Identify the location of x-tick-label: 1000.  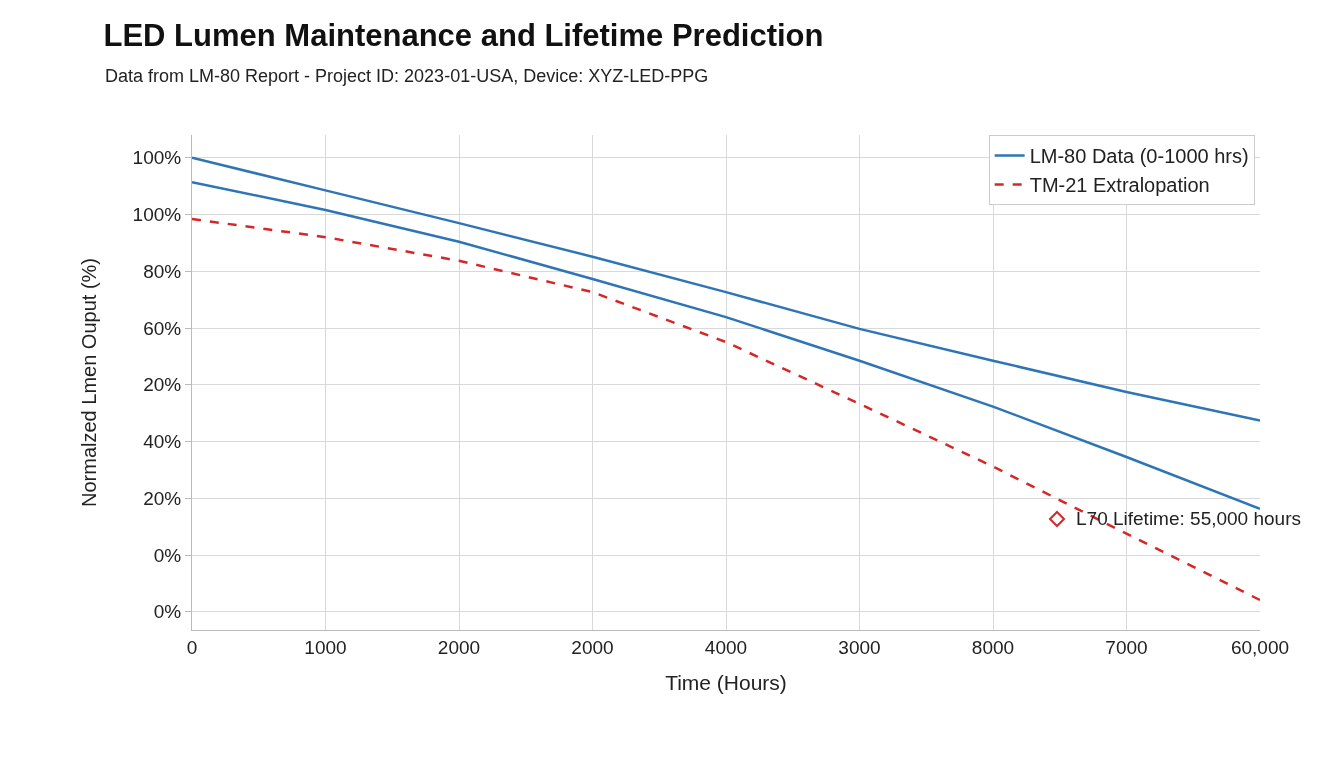
(325, 647).